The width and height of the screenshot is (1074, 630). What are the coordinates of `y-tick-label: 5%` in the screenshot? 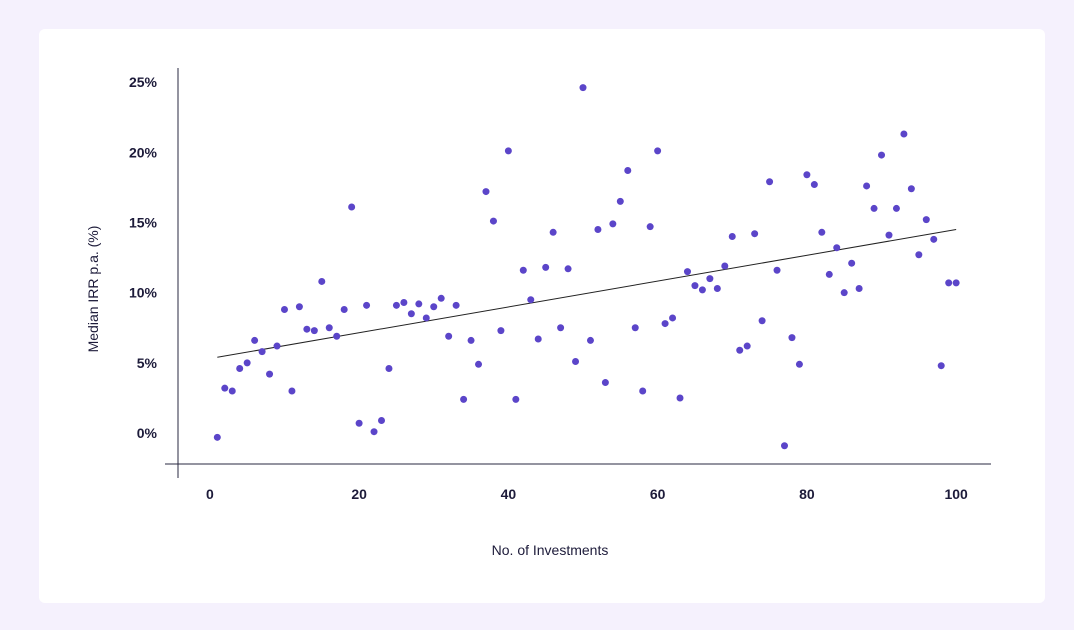 It's located at (147, 363).